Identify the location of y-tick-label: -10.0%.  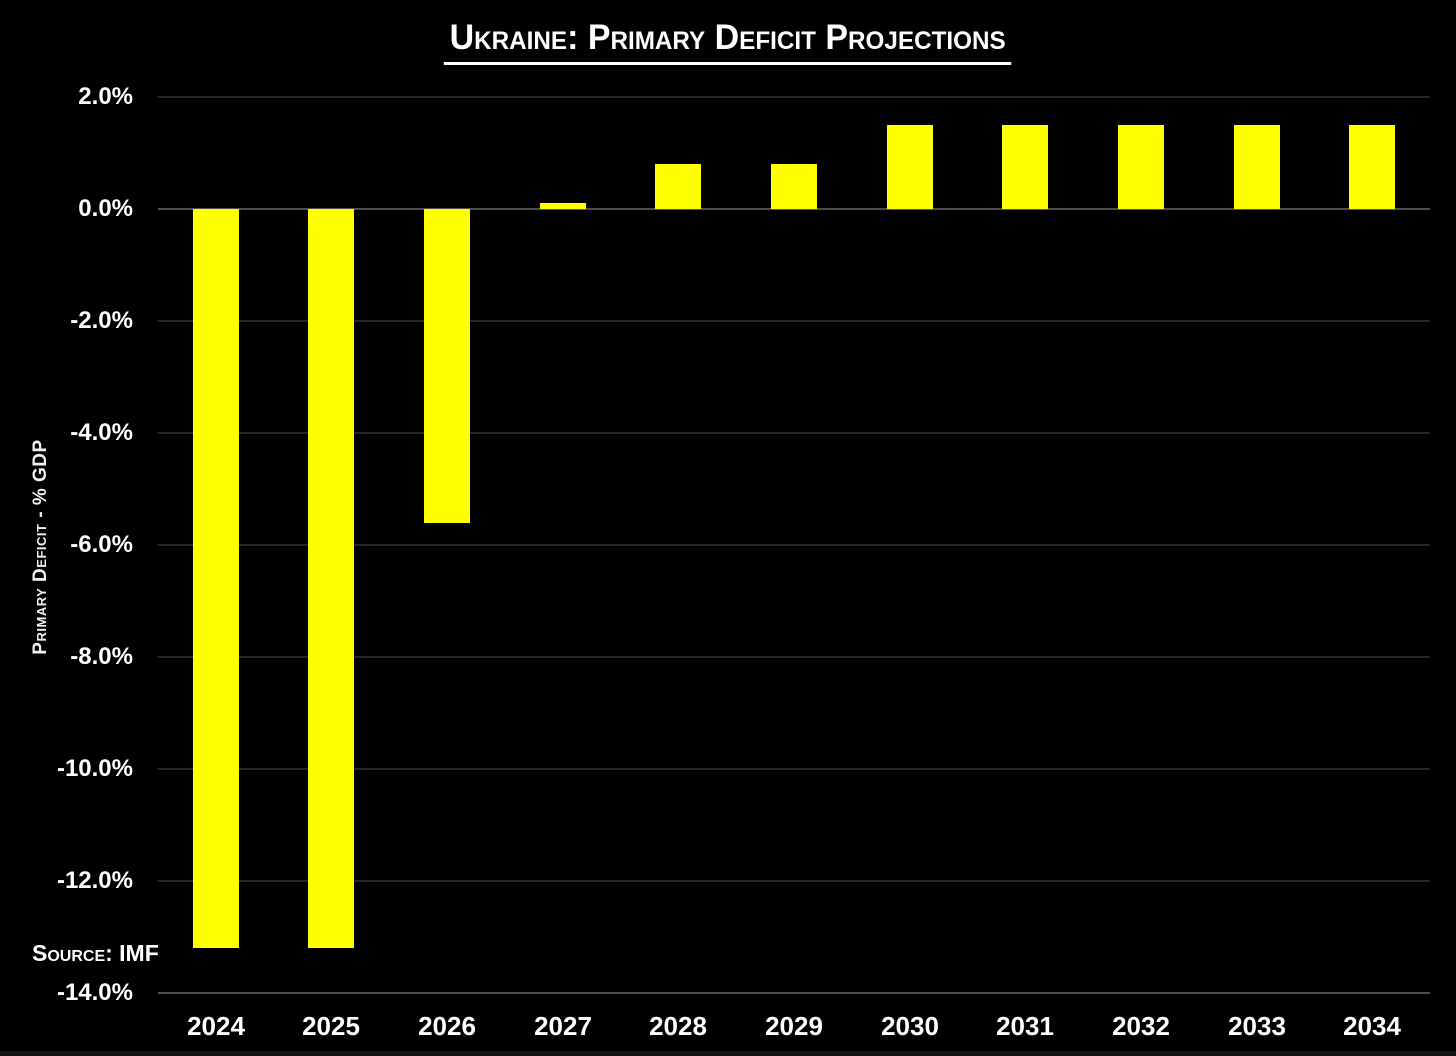
(94, 768).